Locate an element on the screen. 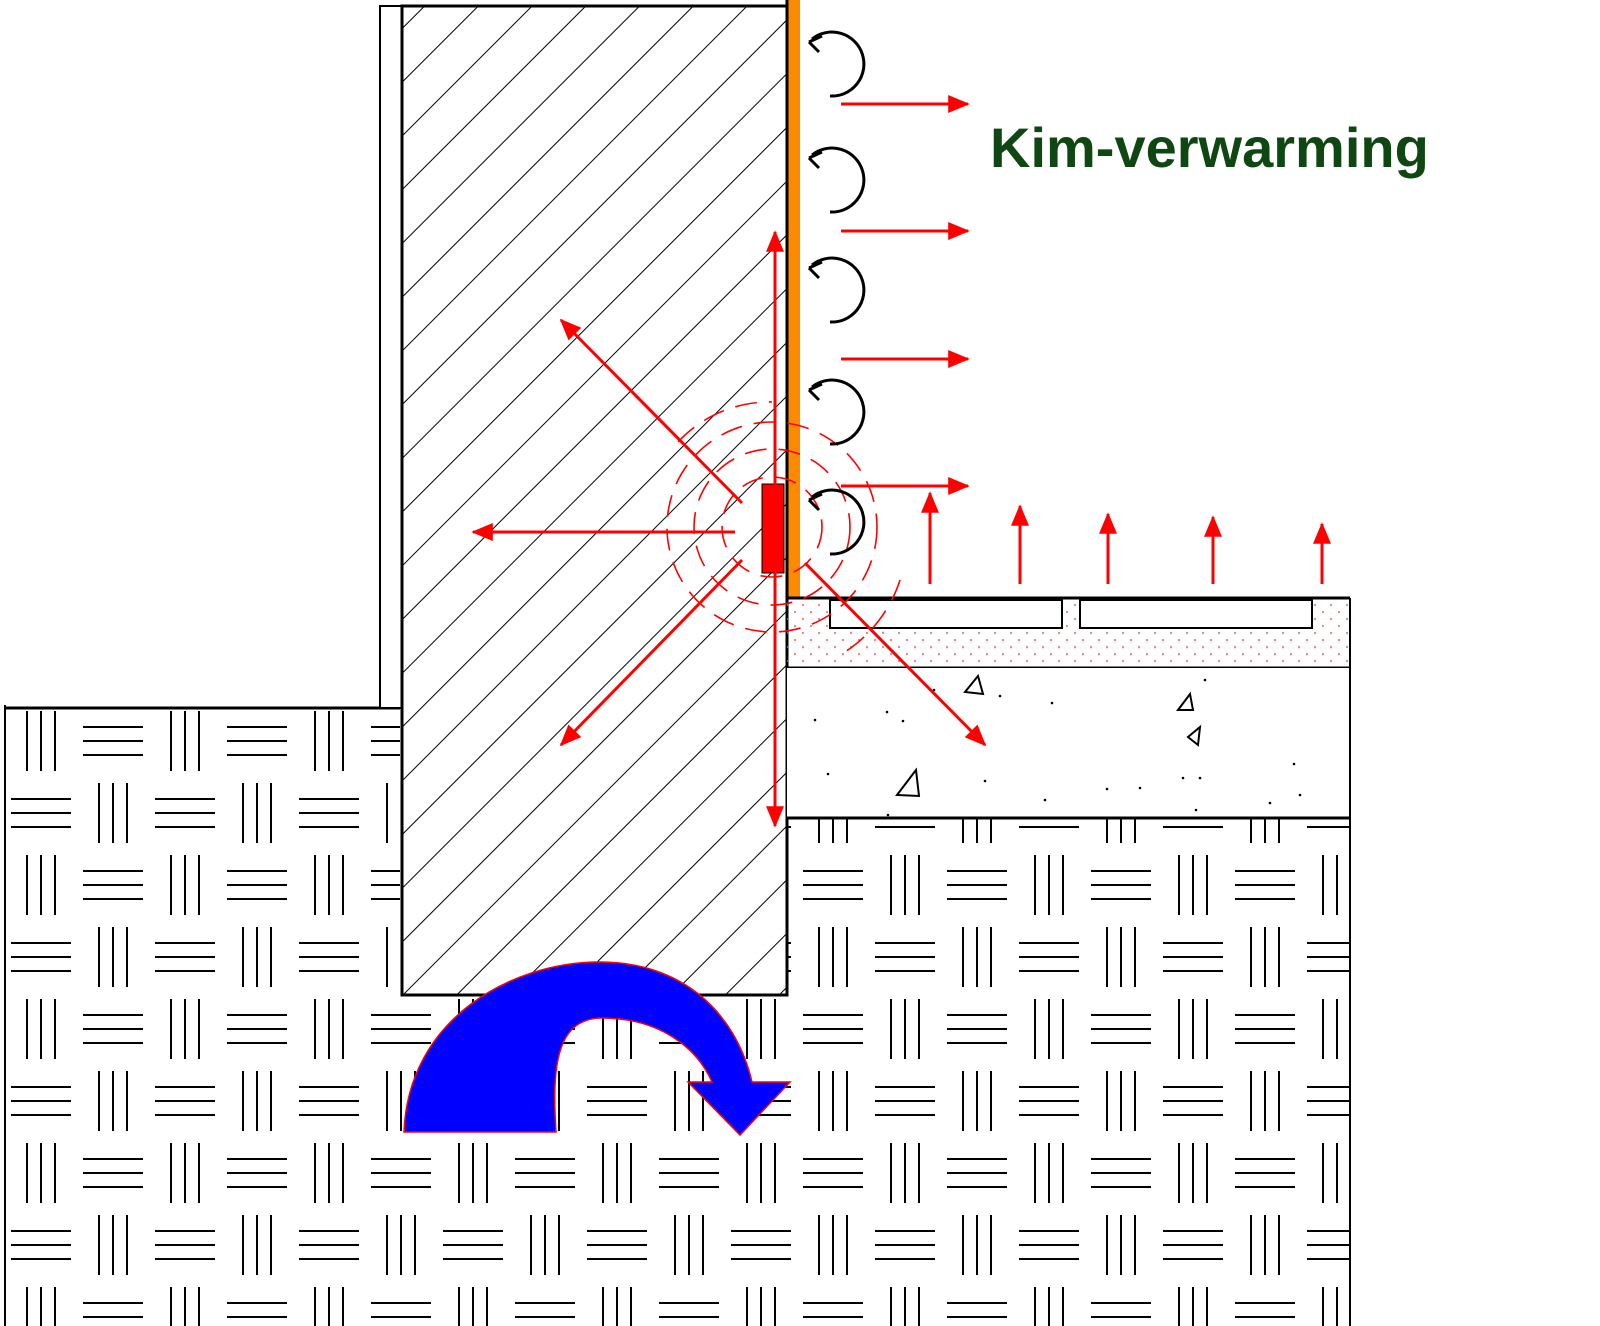  heat-radiation-rings is located at coordinates (783, 528).